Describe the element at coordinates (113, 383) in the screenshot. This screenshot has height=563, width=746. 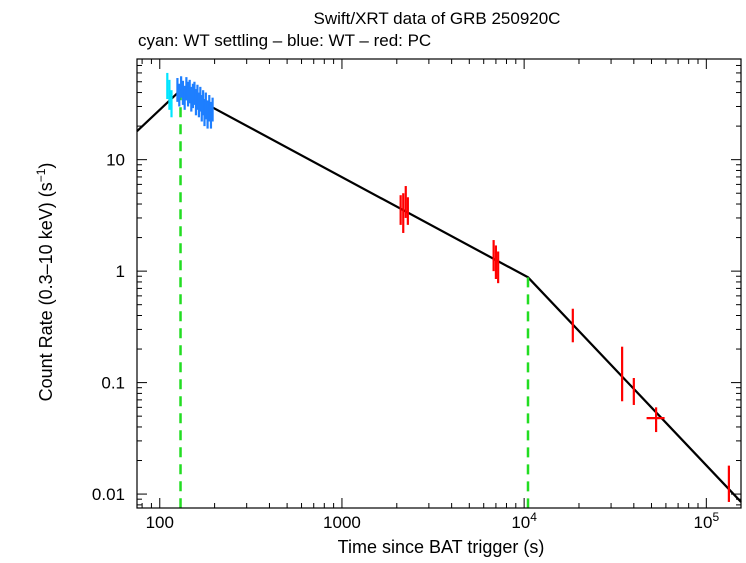
I see `y-tick-label: 0.1` at that location.